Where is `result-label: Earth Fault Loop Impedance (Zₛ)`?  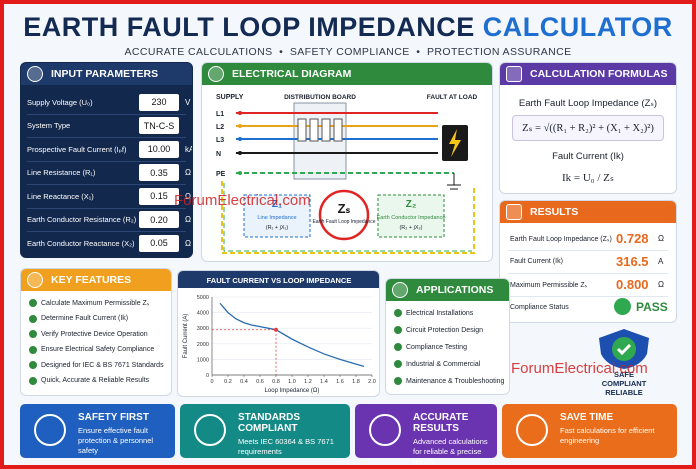
result-label: Earth Fault Loop Impedance (Zₛ) is located at coordinates (561, 239).